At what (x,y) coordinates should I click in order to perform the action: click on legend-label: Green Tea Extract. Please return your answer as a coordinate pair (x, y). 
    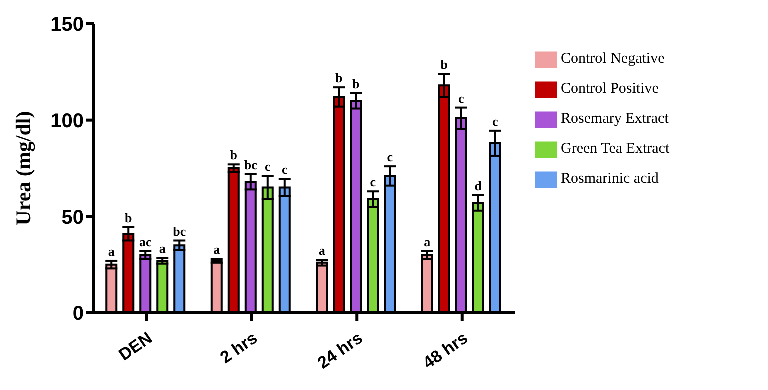
    Looking at the image, I should click on (615, 149).